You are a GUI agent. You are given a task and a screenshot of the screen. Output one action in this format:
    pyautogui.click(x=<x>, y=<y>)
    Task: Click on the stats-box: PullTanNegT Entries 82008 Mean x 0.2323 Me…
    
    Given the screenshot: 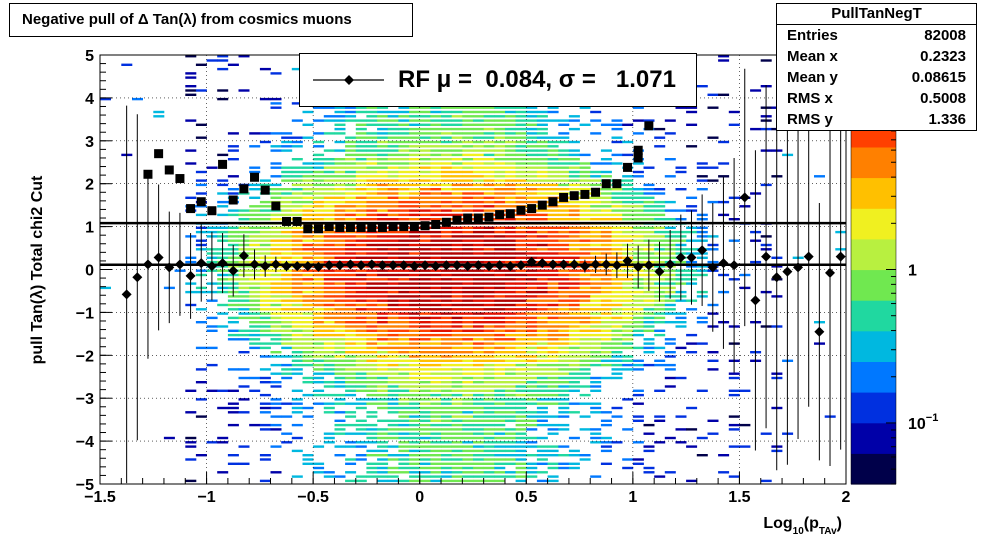 What is the action you would take?
    pyautogui.click(x=876, y=67)
    